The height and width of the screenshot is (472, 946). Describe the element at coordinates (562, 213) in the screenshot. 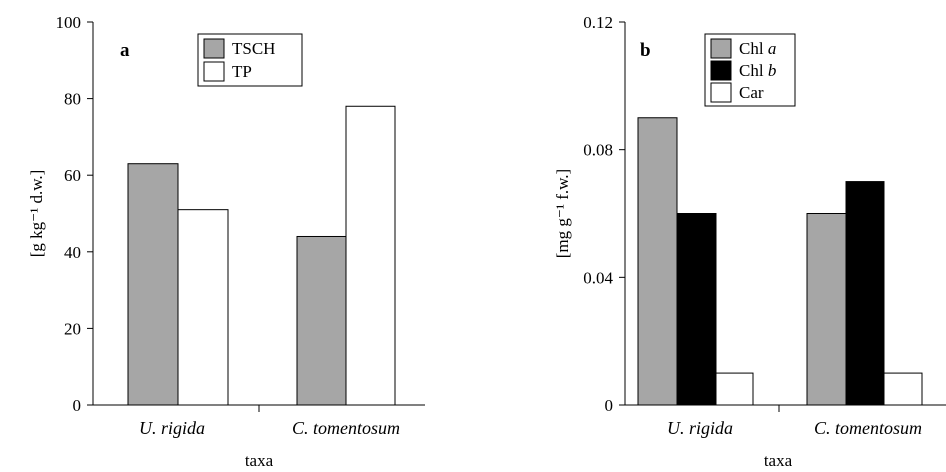

I see `y-axis-title: [mg g⁻¹ f.w.]` at that location.